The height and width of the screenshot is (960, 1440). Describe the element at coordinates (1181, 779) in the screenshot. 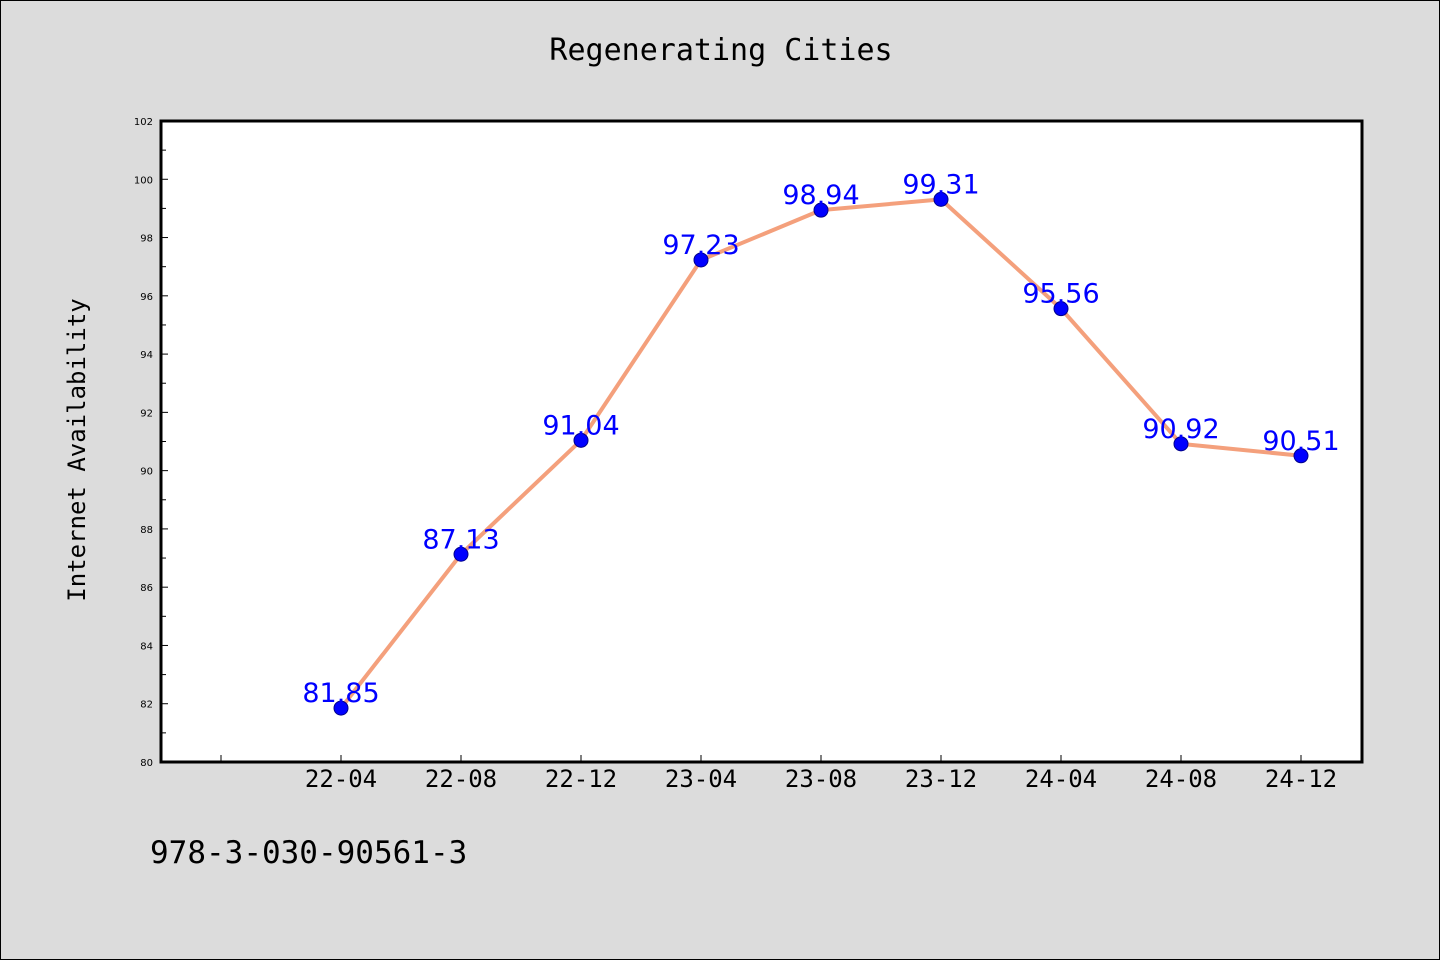

I see `x-tick-label: 24-08` at that location.